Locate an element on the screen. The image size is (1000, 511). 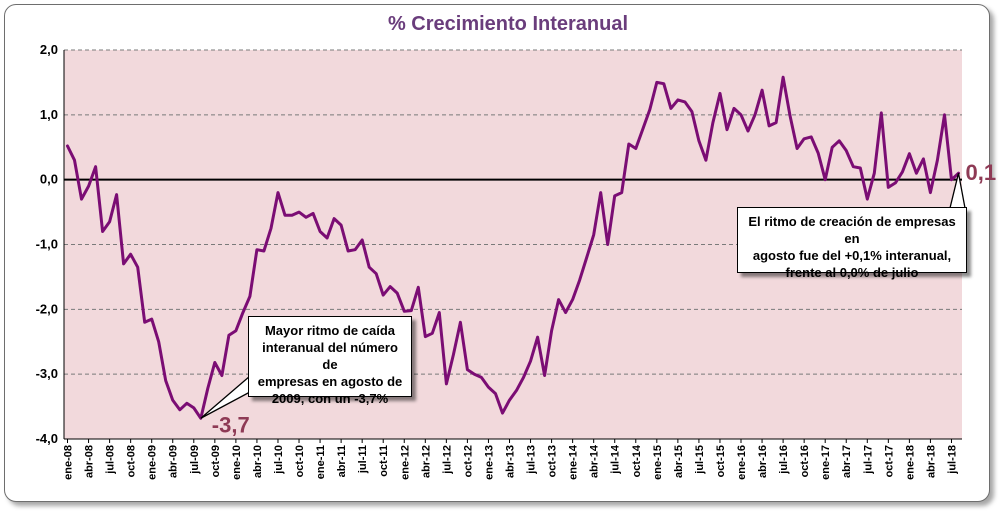
x-tick-label: jul-11 is located at coordinates (363, 459).